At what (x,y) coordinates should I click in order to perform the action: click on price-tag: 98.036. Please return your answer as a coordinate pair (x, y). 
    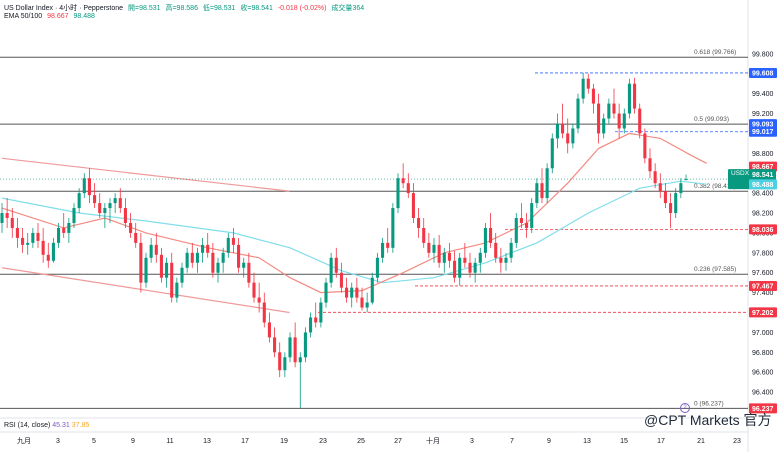
    Looking at the image, I should click on (763, 229).